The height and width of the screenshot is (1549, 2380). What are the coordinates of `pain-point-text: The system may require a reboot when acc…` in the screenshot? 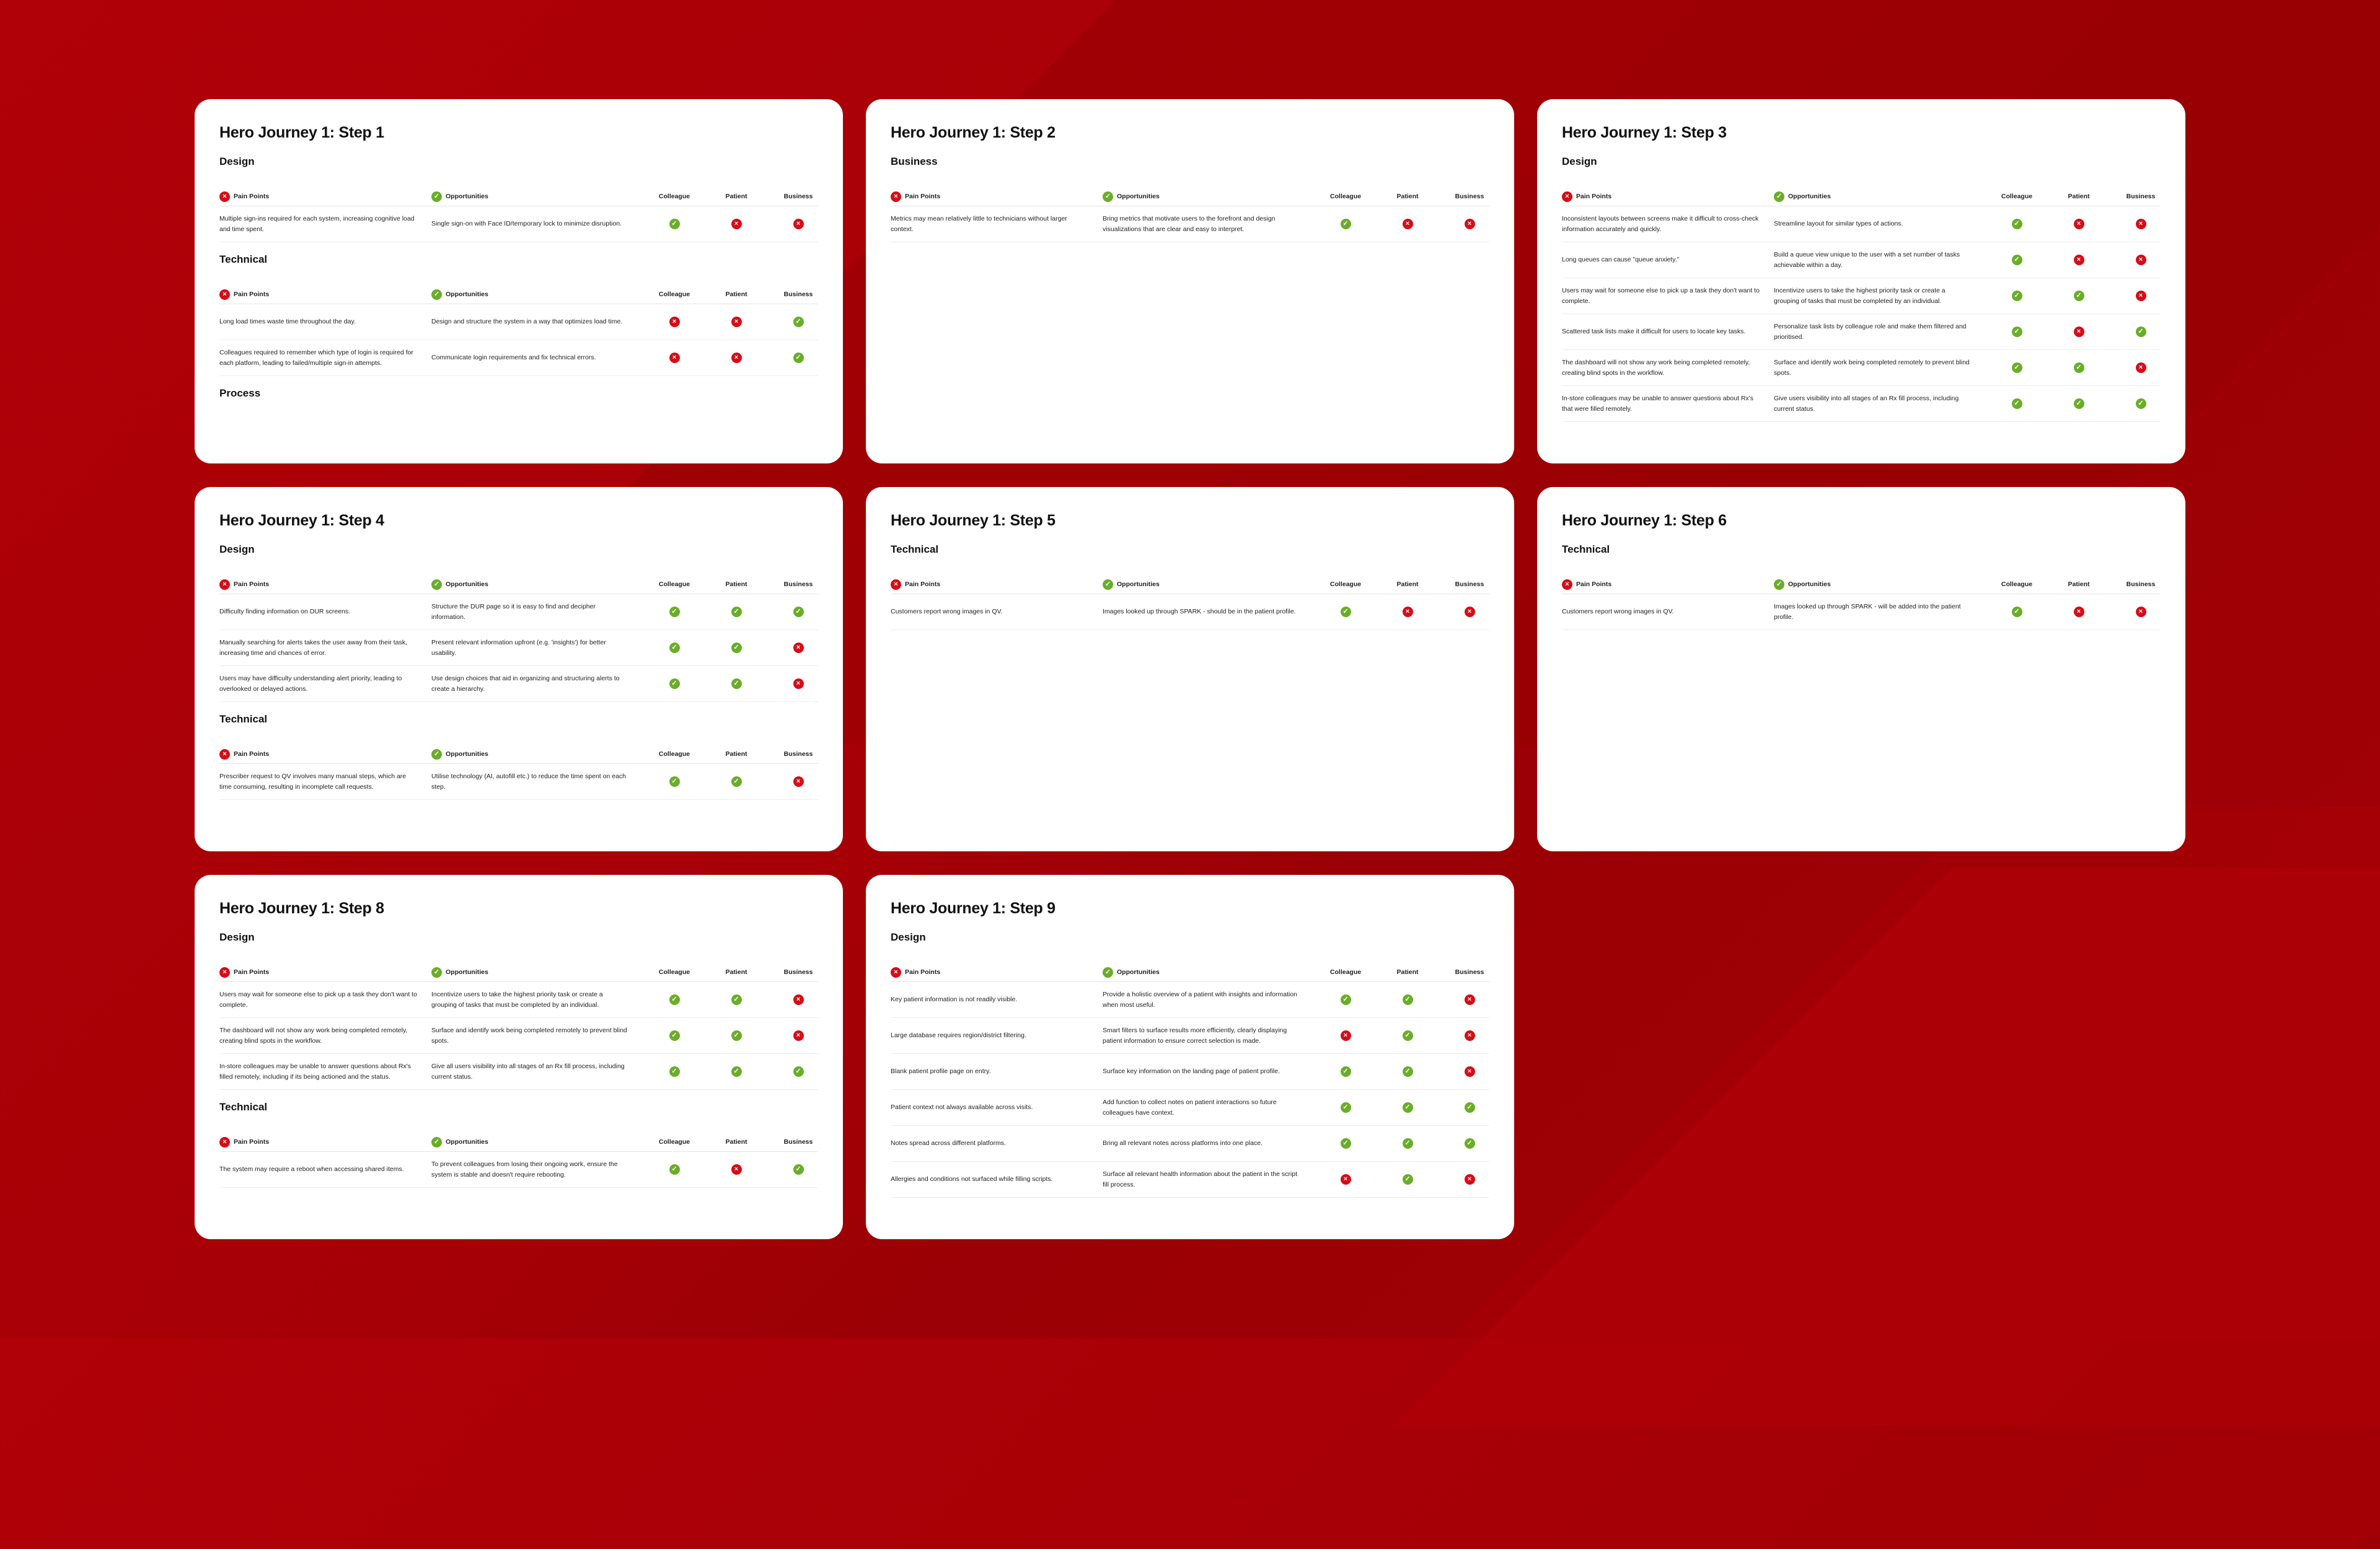 It's located at (311, 1169).